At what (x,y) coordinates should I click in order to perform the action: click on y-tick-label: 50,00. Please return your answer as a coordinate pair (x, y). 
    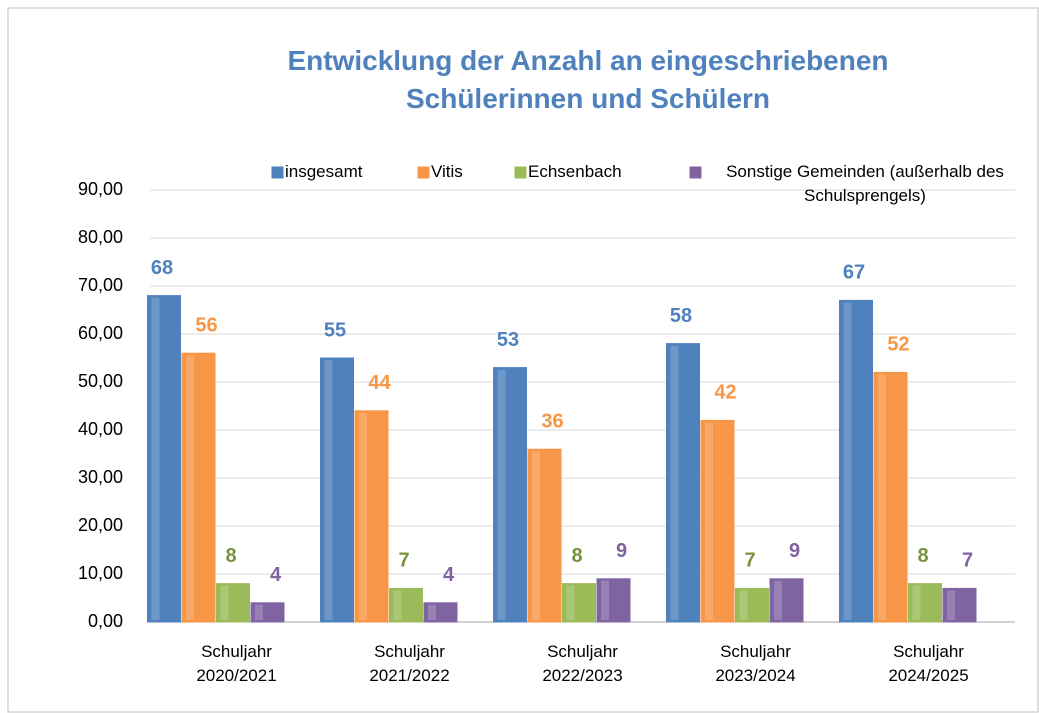
    Looking at the image, I should click on (100, 381).